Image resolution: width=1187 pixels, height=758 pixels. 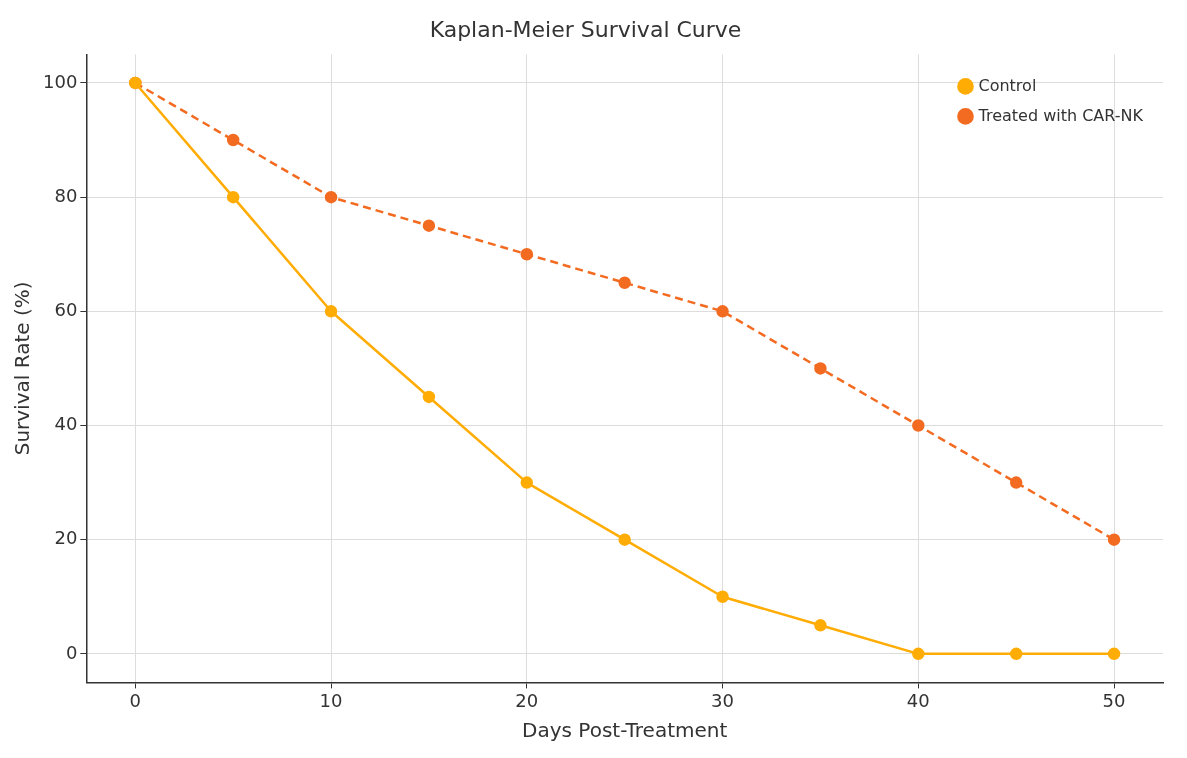 What do you see at coordinates (585, 29) in the screenshot?
I see `chart-title: Kaplan-Meier Survival Curve` at bounding box center [585, 29].